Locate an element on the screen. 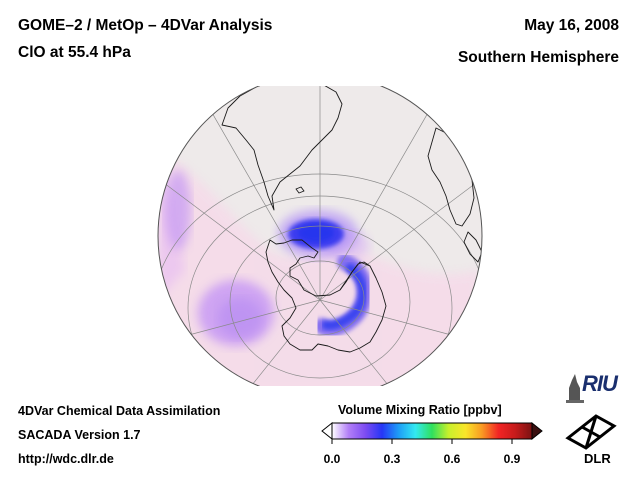 The height and width of the screenshot is (480, 640). new-zealand-coast is located at coordinates (472, 247).